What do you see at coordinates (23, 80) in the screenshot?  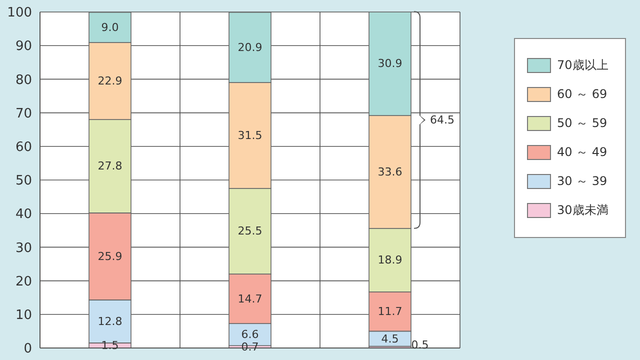 I see `y-tick-label: 80` at bounding box center [23, 80].